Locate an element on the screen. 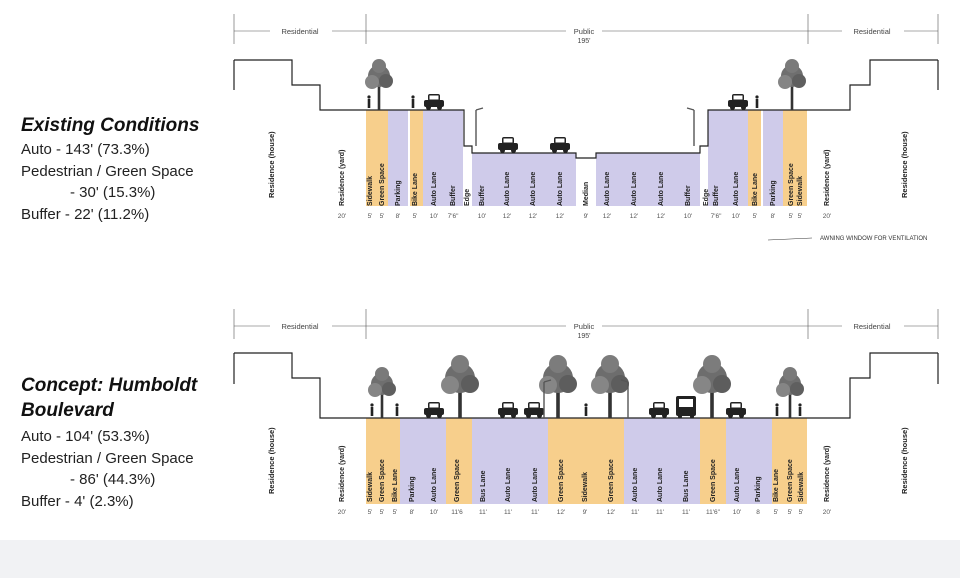 The image size is (960, 578). stat-pedestrian: Pedestrian / Green Space is located at coordinates (107, 458).